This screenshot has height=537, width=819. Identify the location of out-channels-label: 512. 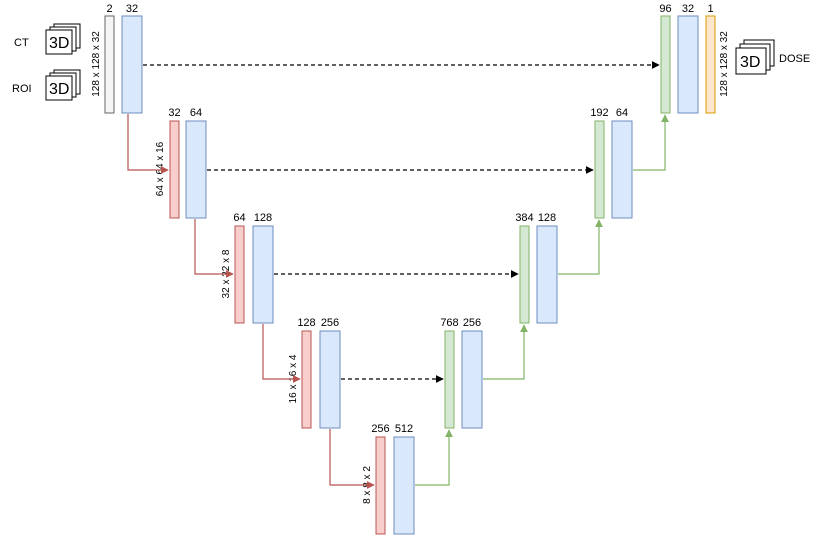
(404, 429).